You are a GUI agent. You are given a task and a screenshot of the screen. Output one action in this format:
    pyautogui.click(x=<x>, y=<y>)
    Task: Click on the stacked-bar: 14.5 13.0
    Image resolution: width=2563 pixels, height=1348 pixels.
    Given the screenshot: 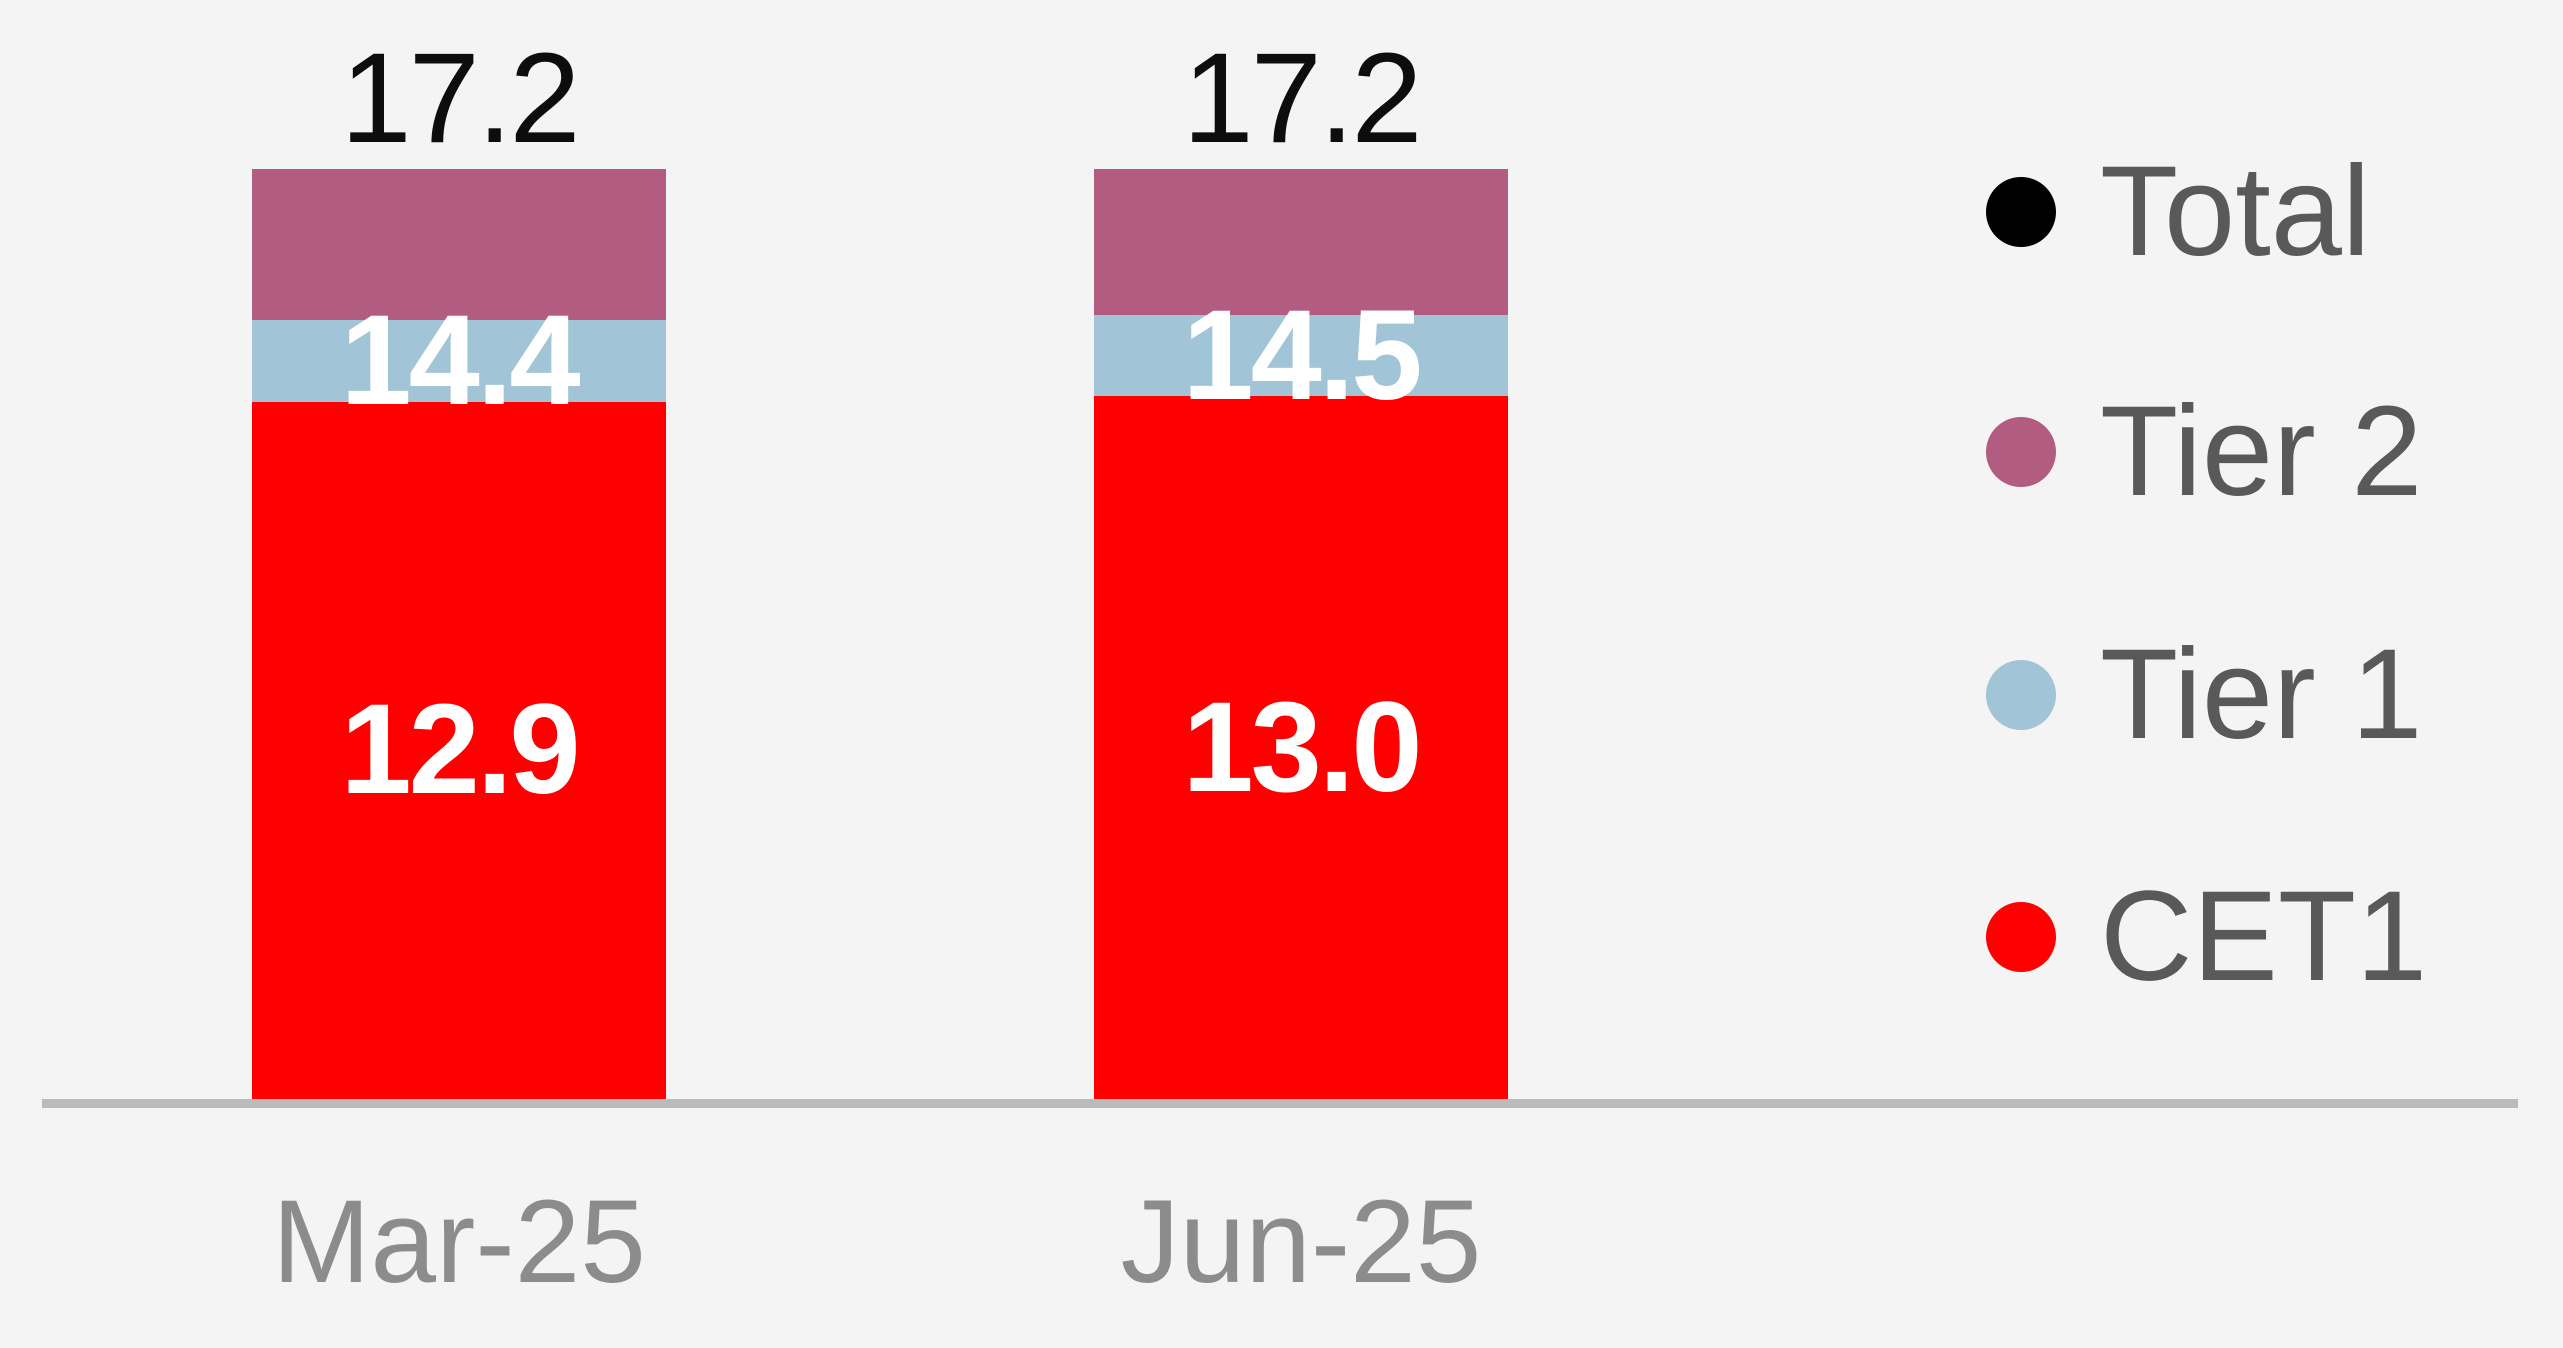 What is the action you would take?
    pyautogui.click(x=1301, y=634)
    